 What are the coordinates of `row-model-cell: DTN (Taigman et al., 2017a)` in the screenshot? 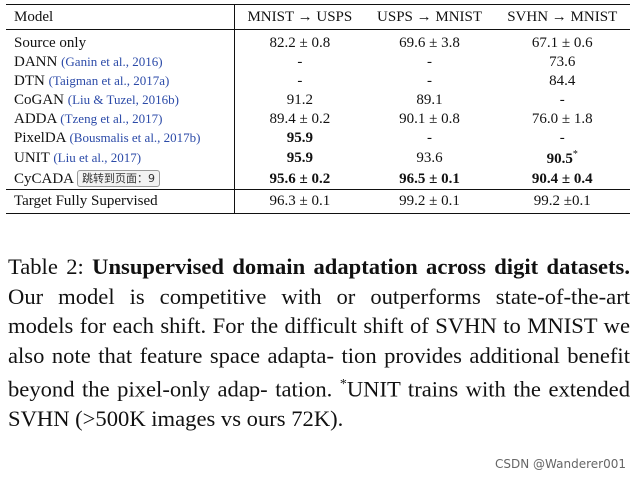 It's located at (121, 81).